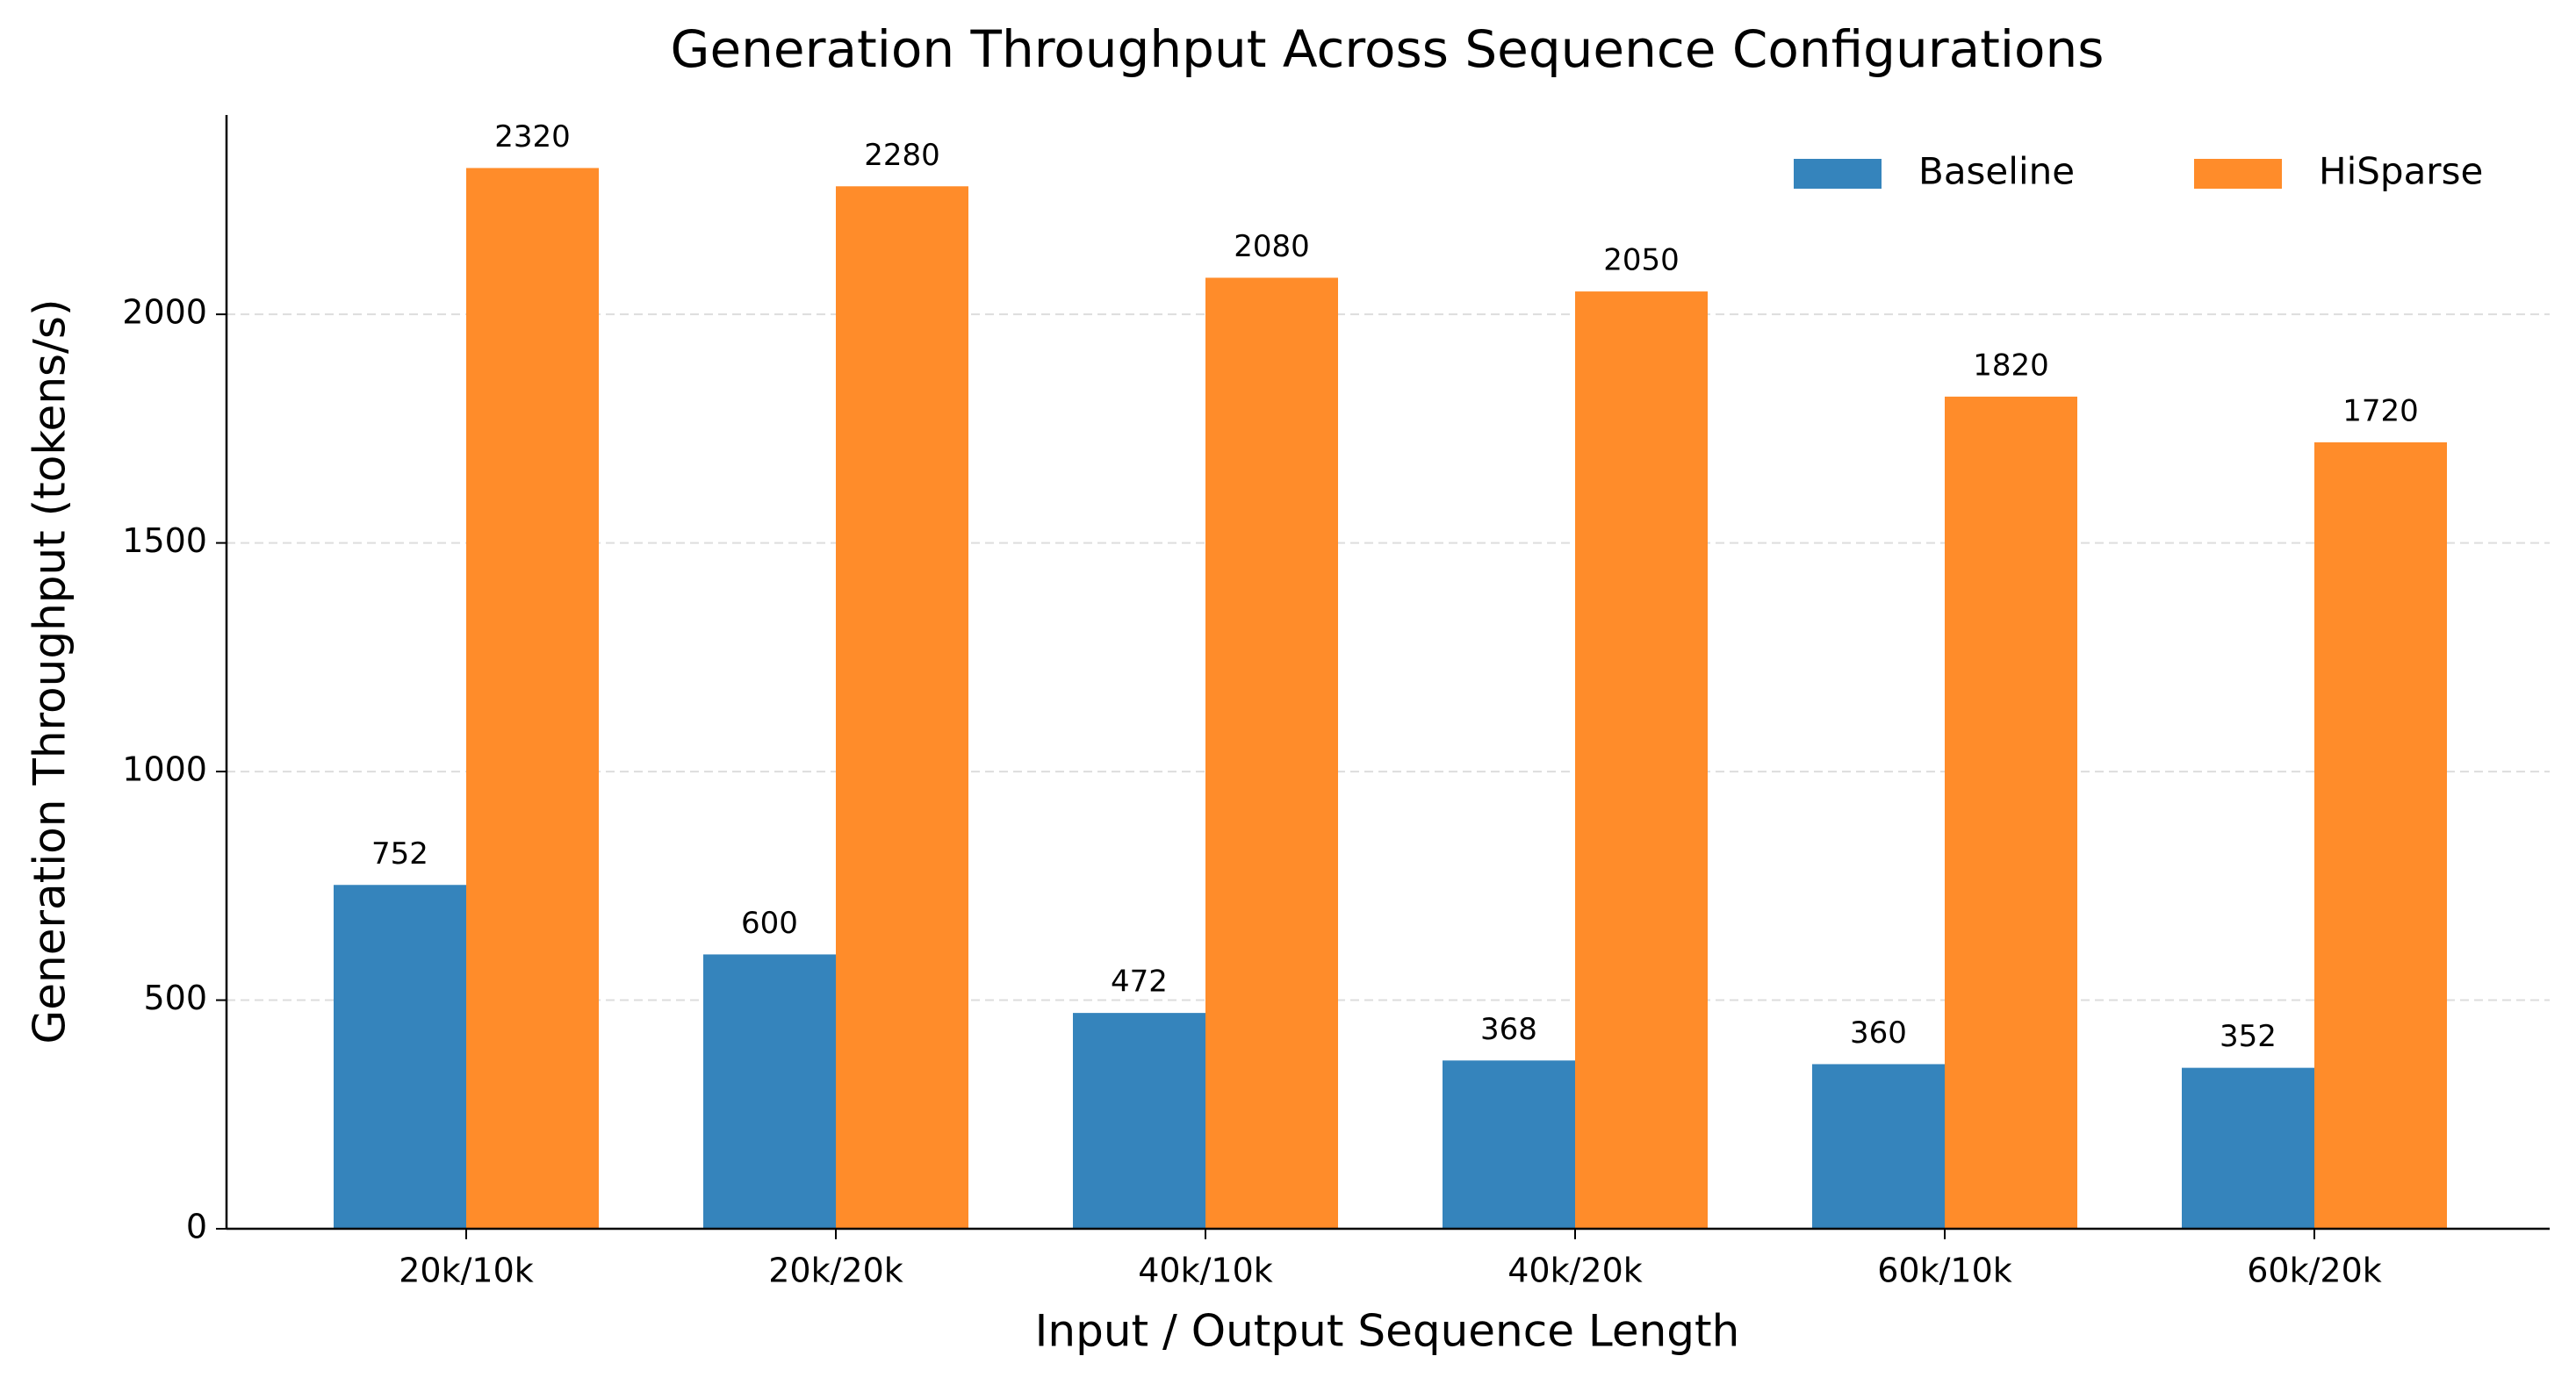 Image resolution: width=2576 pixels, height=1392 pixels. I want to click on value-label: 360, so click(1878, 1033).